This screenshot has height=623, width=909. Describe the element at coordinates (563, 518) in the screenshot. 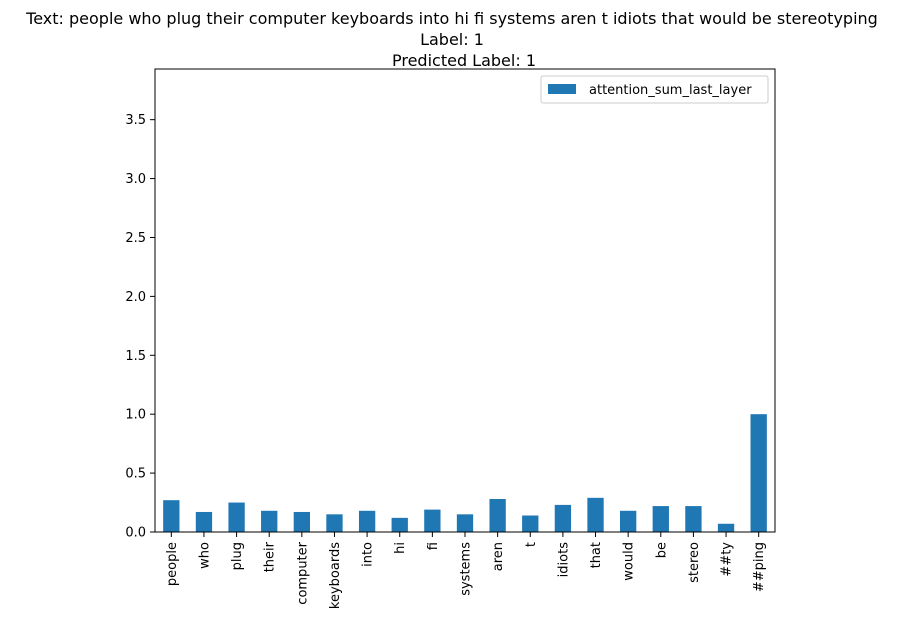

I see `bar-idiots` at that location.